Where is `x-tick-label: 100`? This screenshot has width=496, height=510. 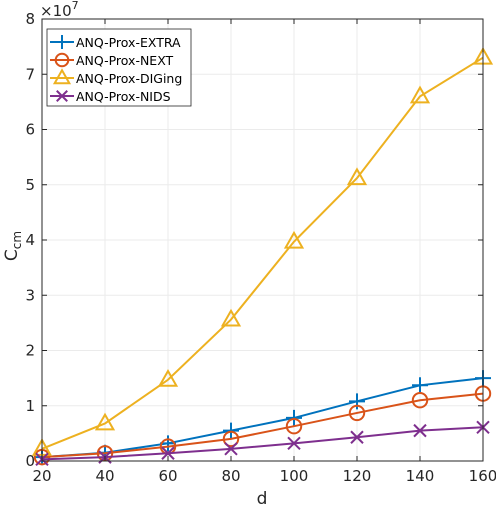
x-tick-label: 100 is located at coordinates (294, 476).